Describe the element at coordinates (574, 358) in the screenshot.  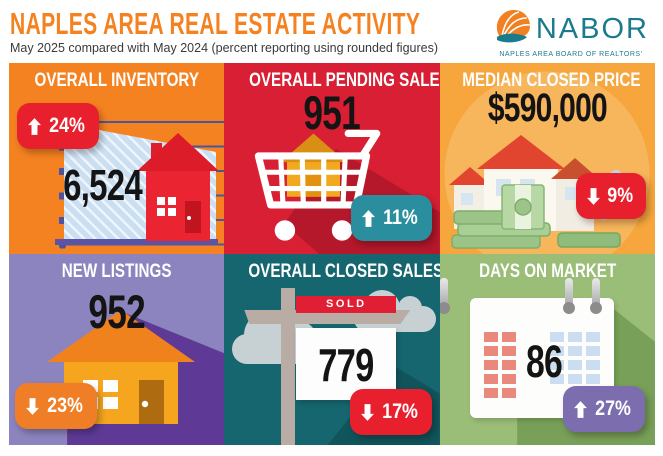
I see `calendar-days-blue` at that location.